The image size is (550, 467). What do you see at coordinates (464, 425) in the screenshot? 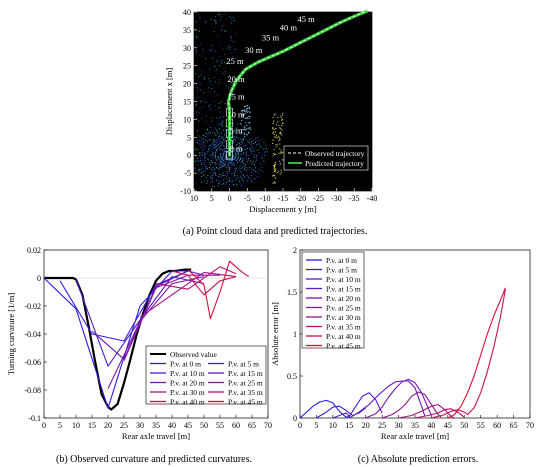
I see `x-tick-label: 50` at bounding box center [464, 425].